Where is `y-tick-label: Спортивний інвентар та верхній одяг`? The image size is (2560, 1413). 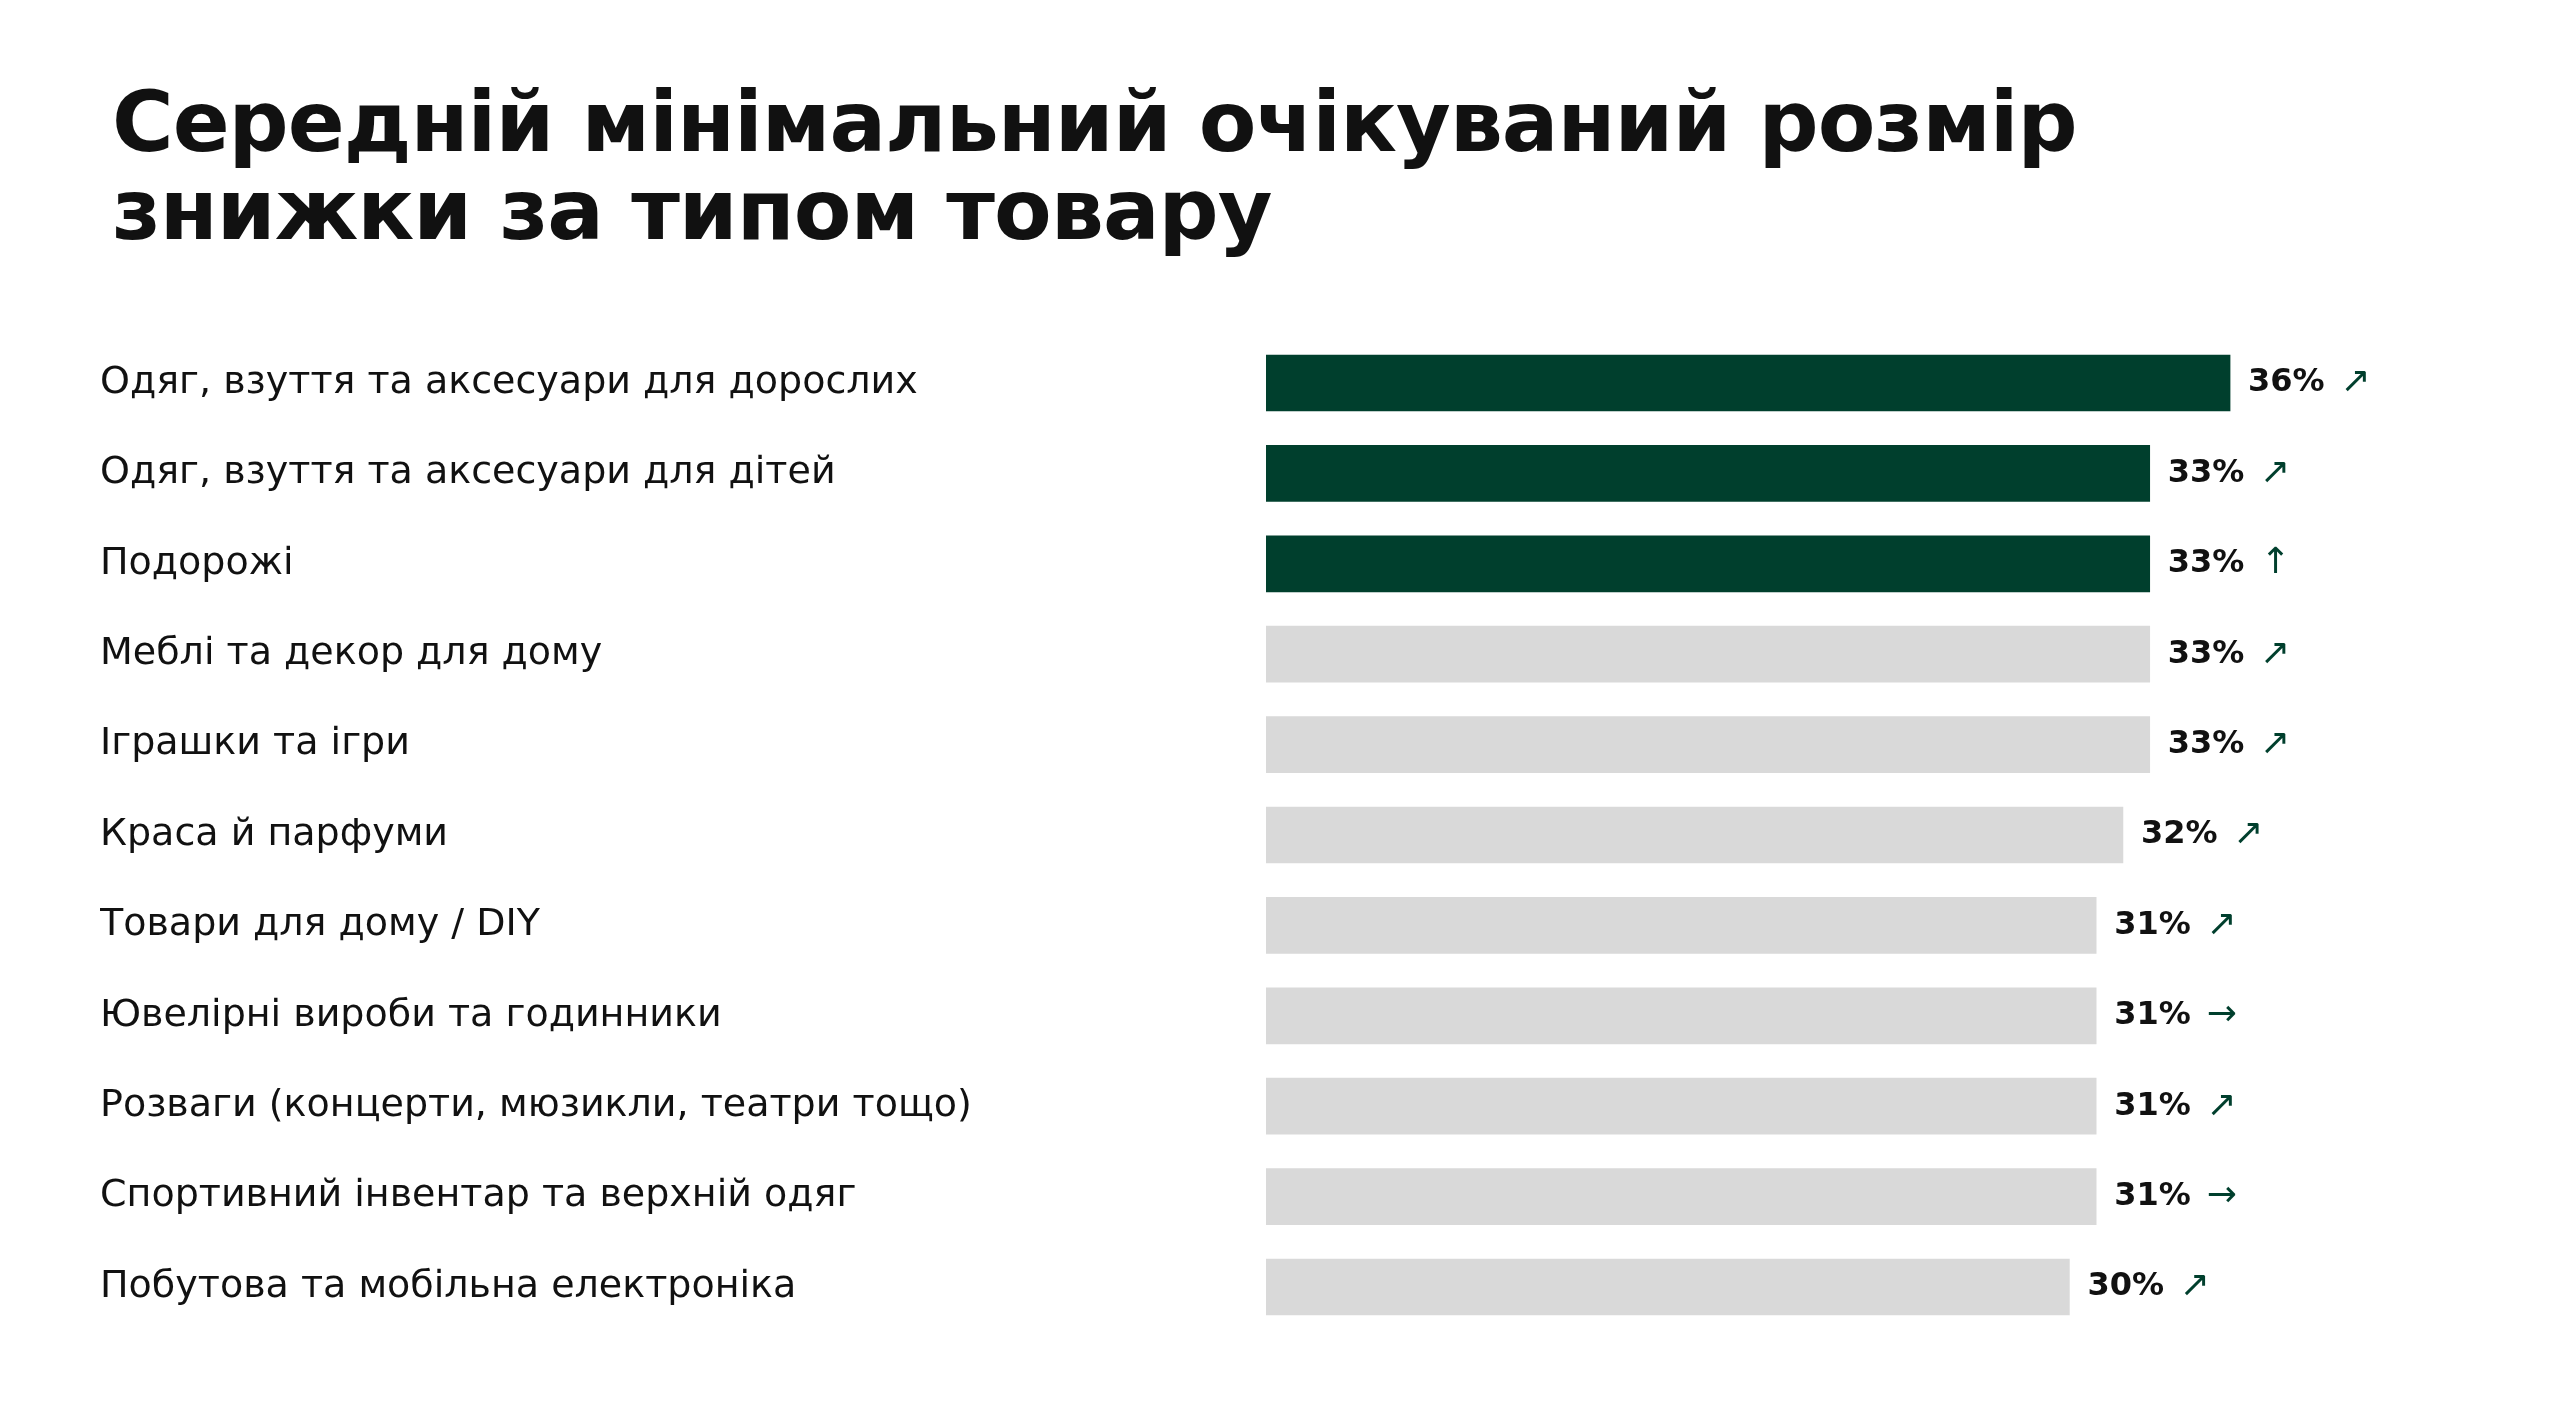
y-tick-label: Спортивний інвентар та верхній одяг is located at coordinates (478, 1193).